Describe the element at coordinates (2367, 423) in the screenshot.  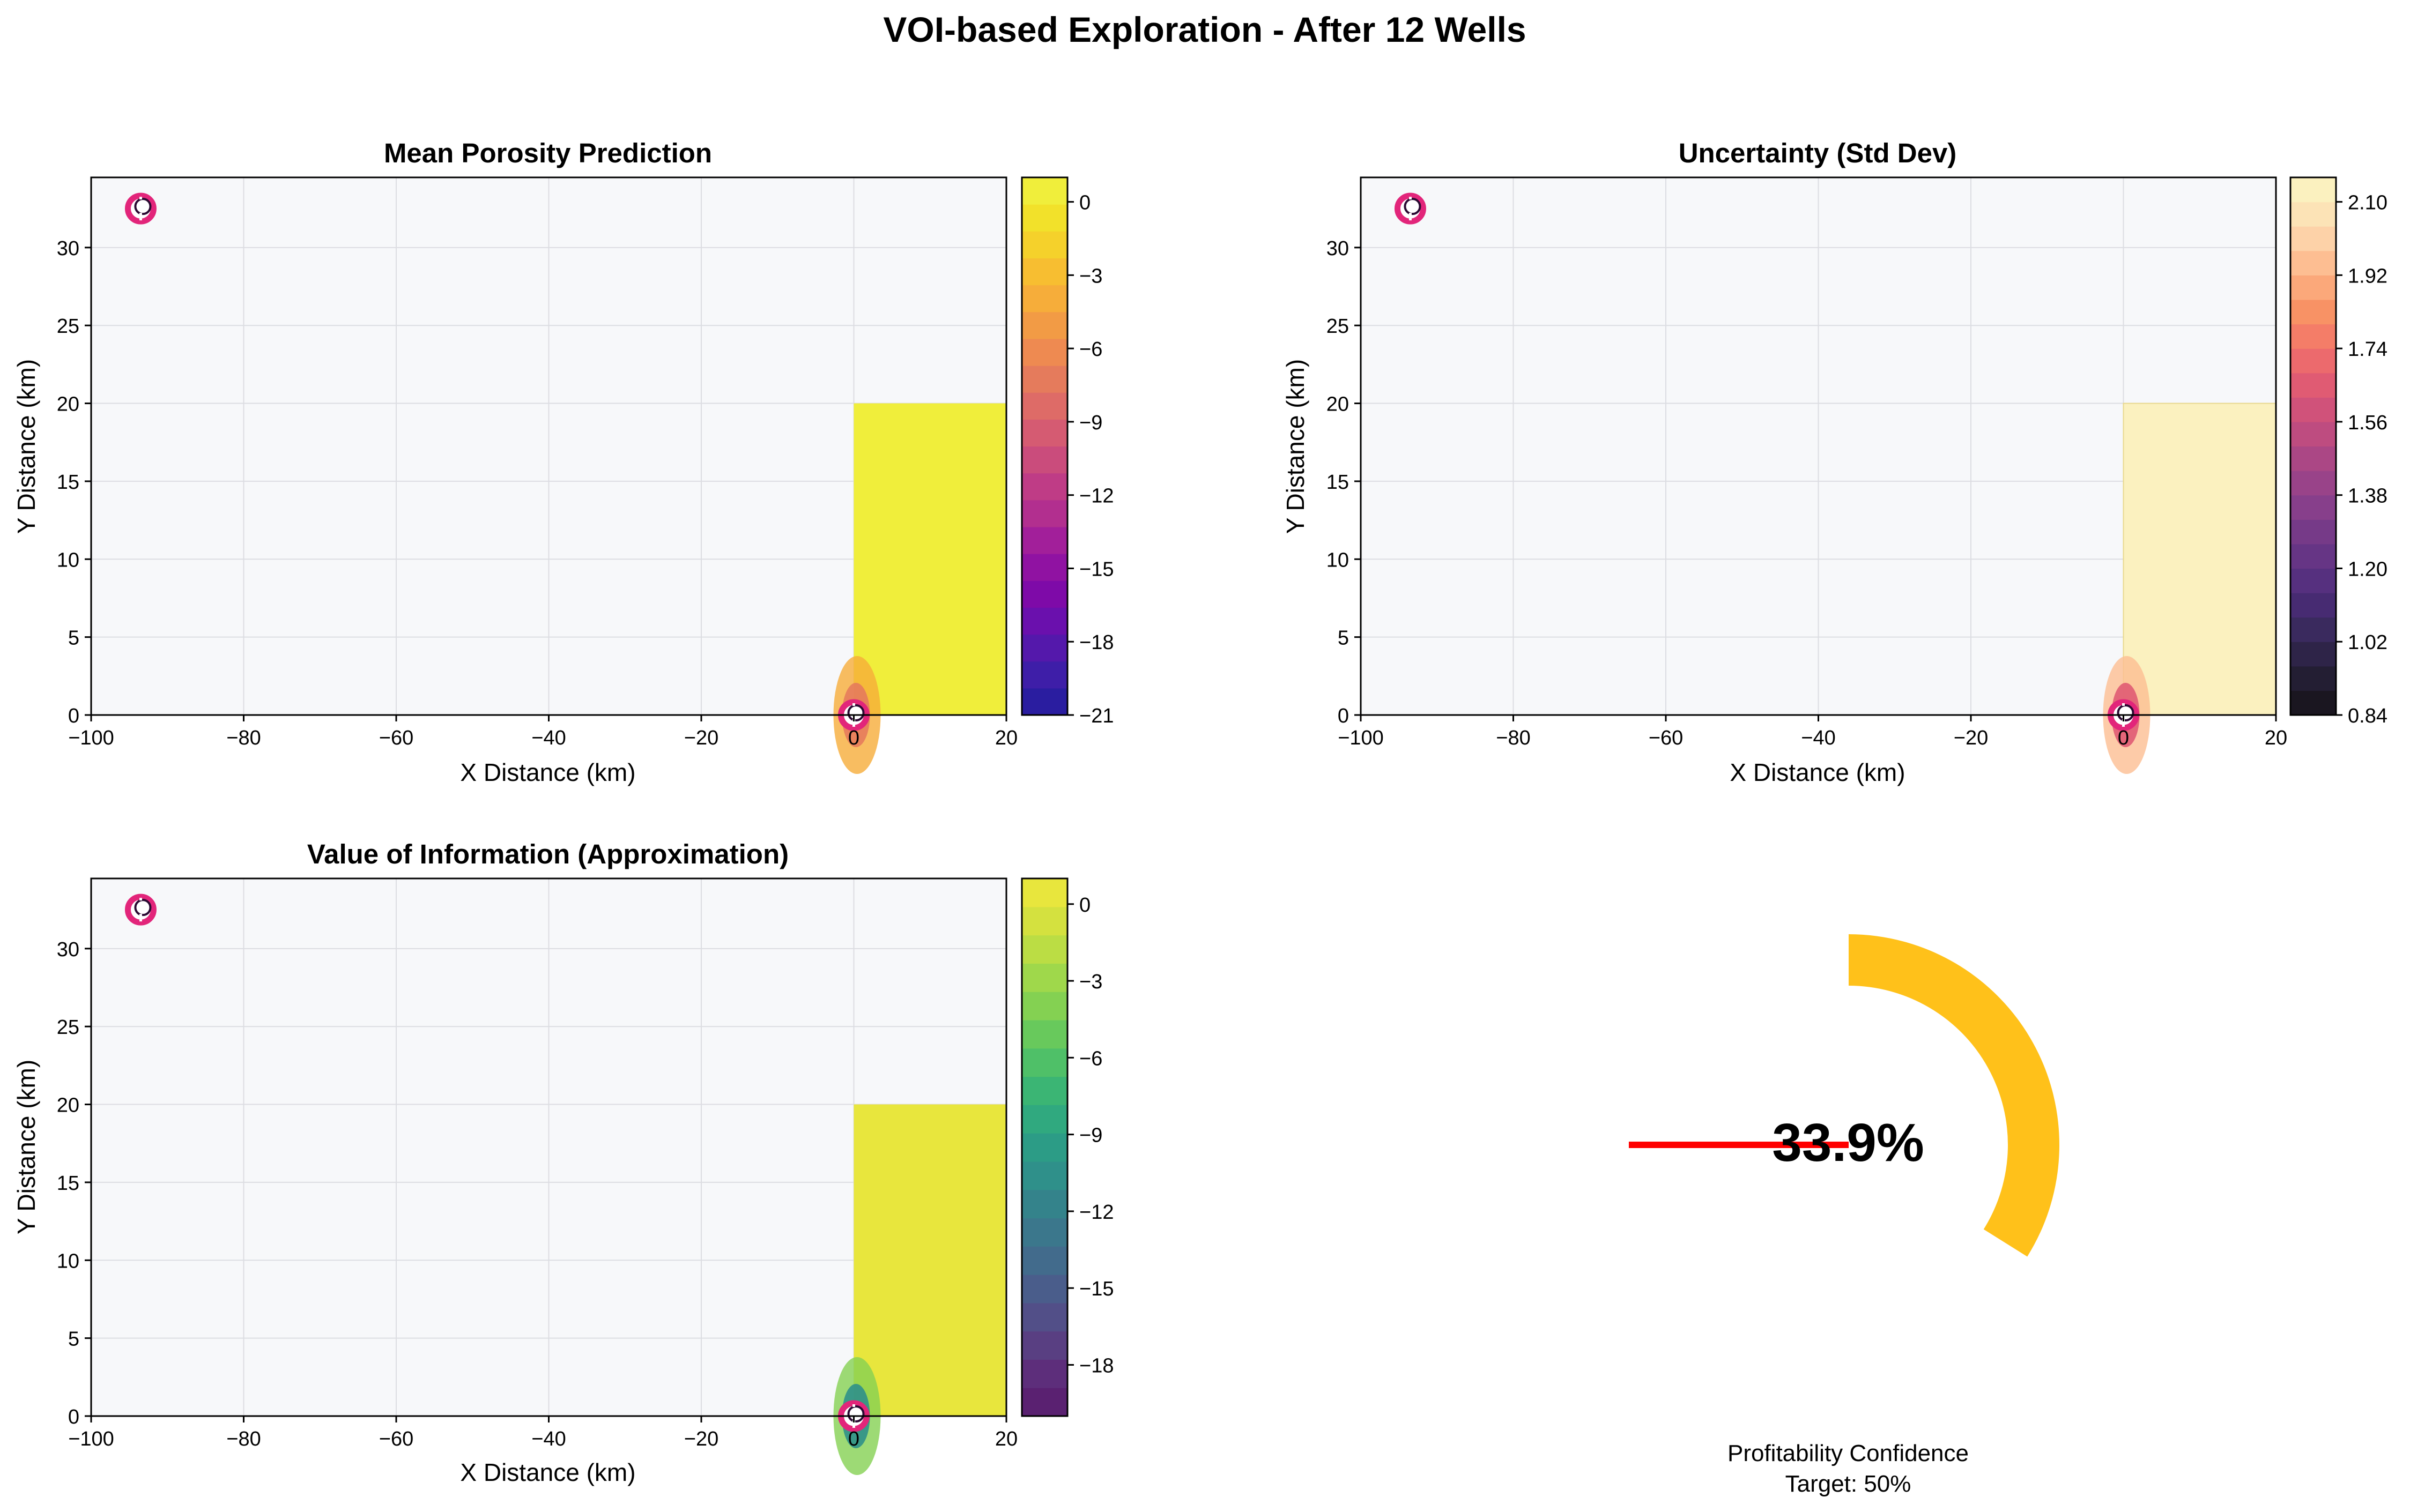
I see `colorbar-tick-label: 1.56` at that location.